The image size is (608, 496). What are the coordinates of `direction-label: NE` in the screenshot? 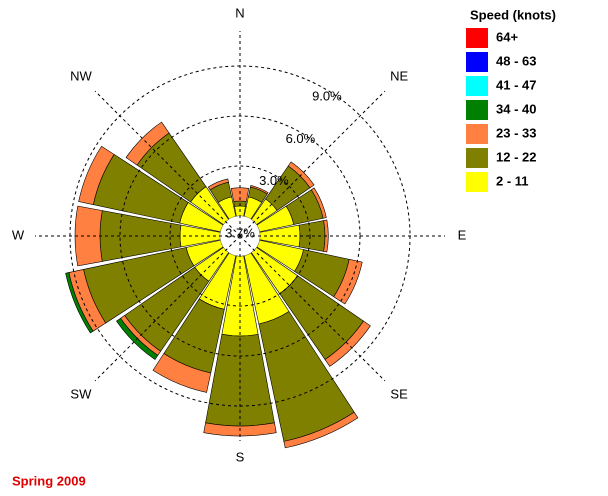 It's located at (399, 75).